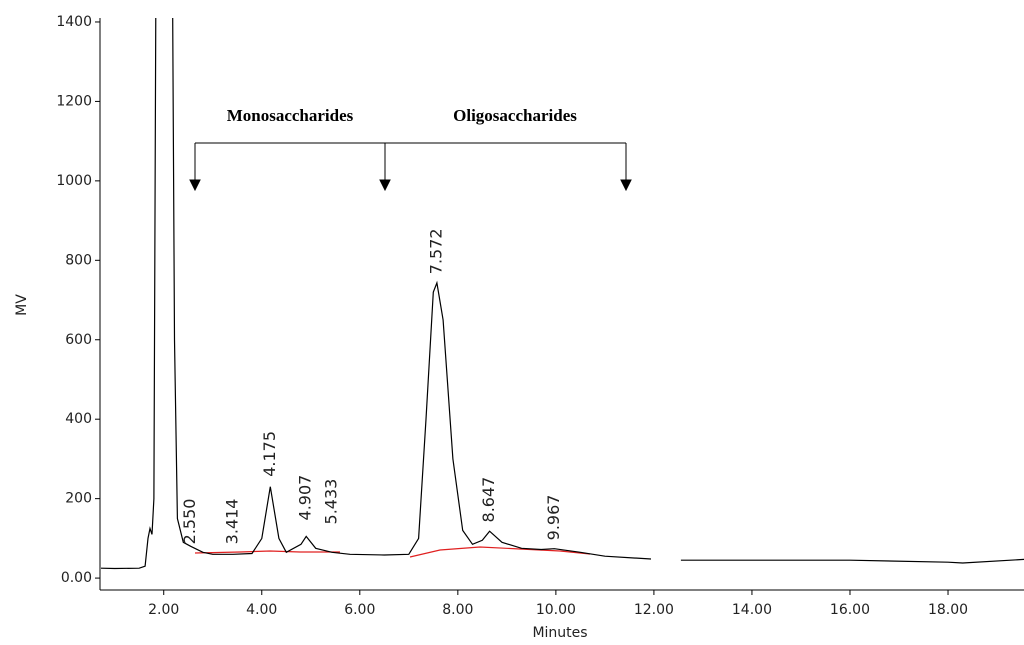  What do you see at coordinates (331, 502) in the screenshot?
I see `peak-label: 5.433` at bounding box center [331, 502].